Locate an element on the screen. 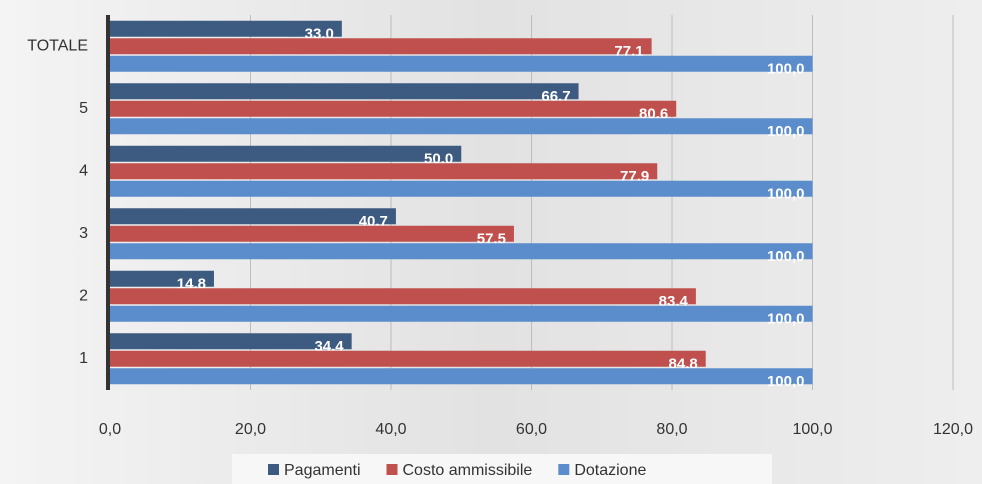 The width and height of the screenshot is (982, 484). x-tick-label: 40,0 is located at coordinates (390, 429).